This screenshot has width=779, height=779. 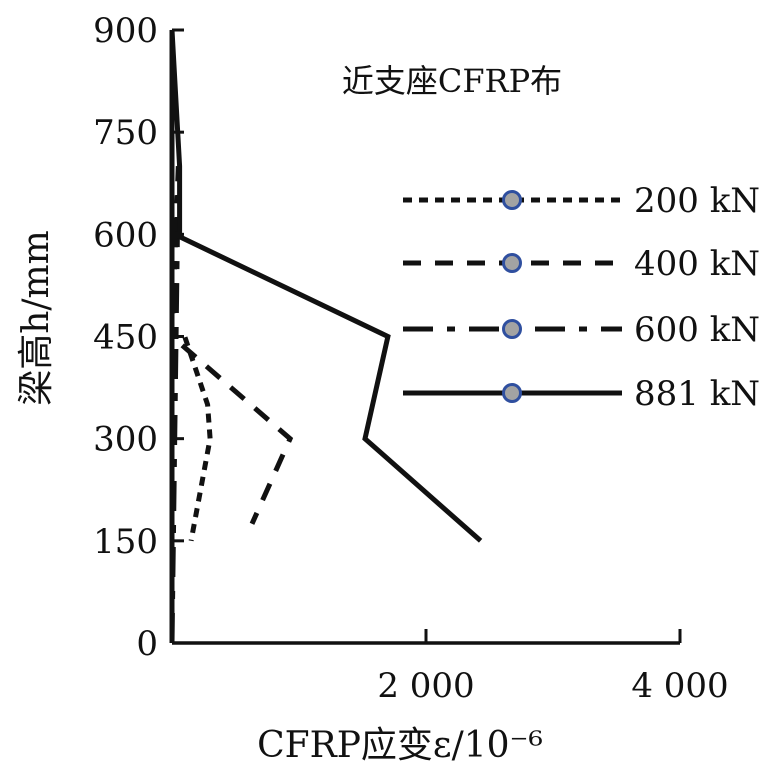 I want to click on y-tick-label: 150, so click(x=125, y=542).